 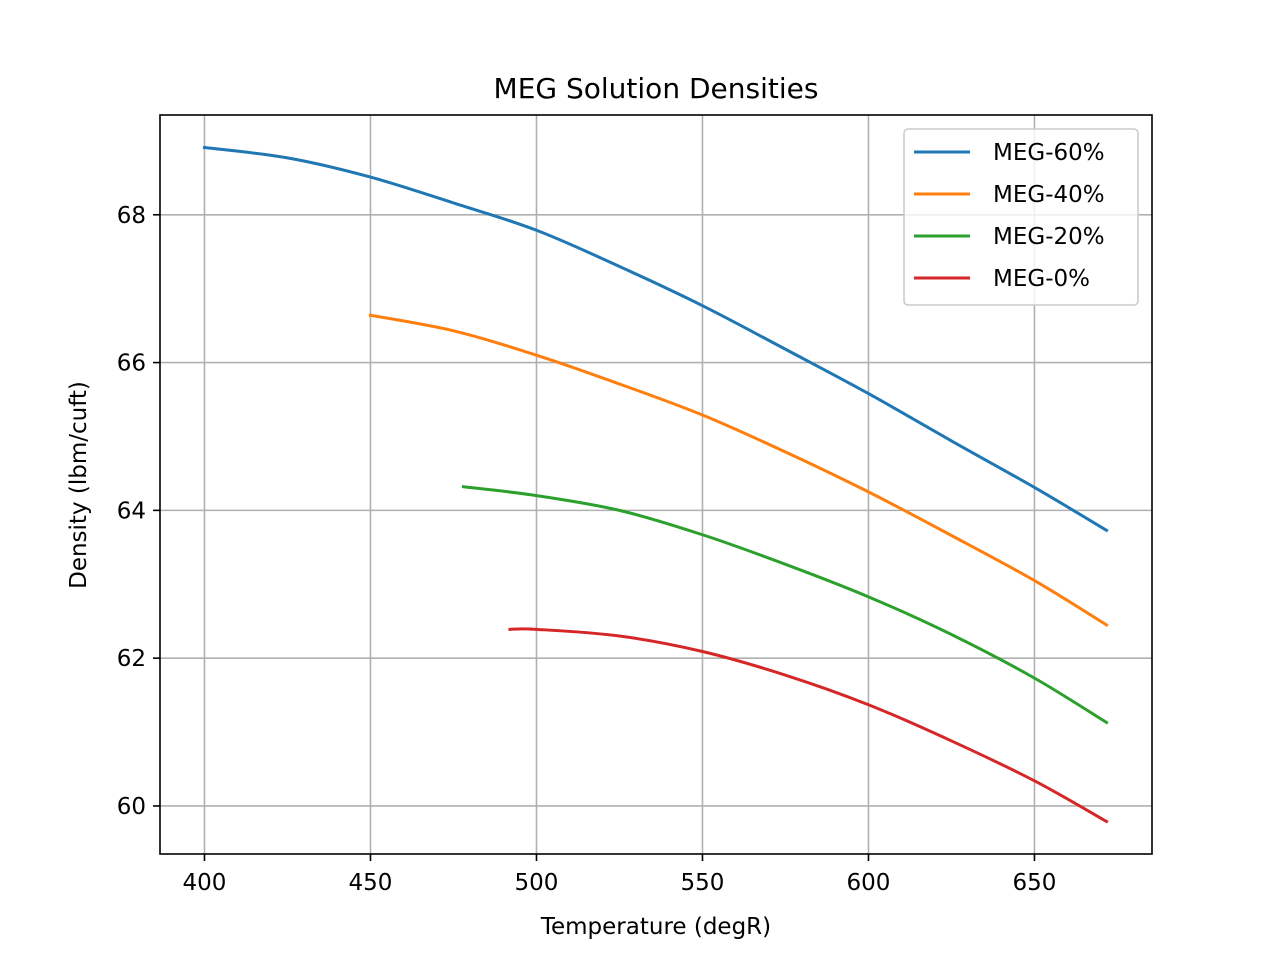 I want to click on legend-label-meg-40: MEG-40%, so click(x=1049, y=195).